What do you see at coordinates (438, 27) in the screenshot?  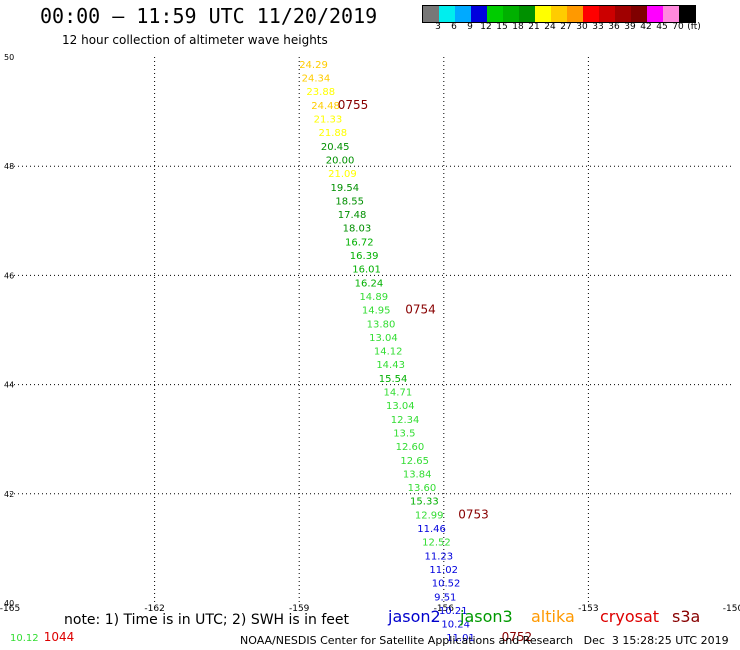 I see `legend-label: 3` at bounding box center [438, 27].